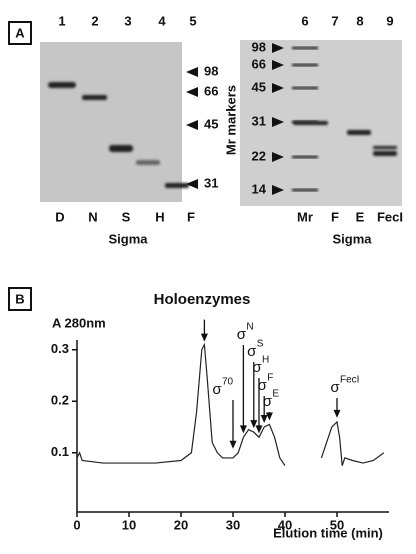 Image resolution: width=416 pixels, height=554 pixels. I want to click on lane-label: S, so click(126, 216).